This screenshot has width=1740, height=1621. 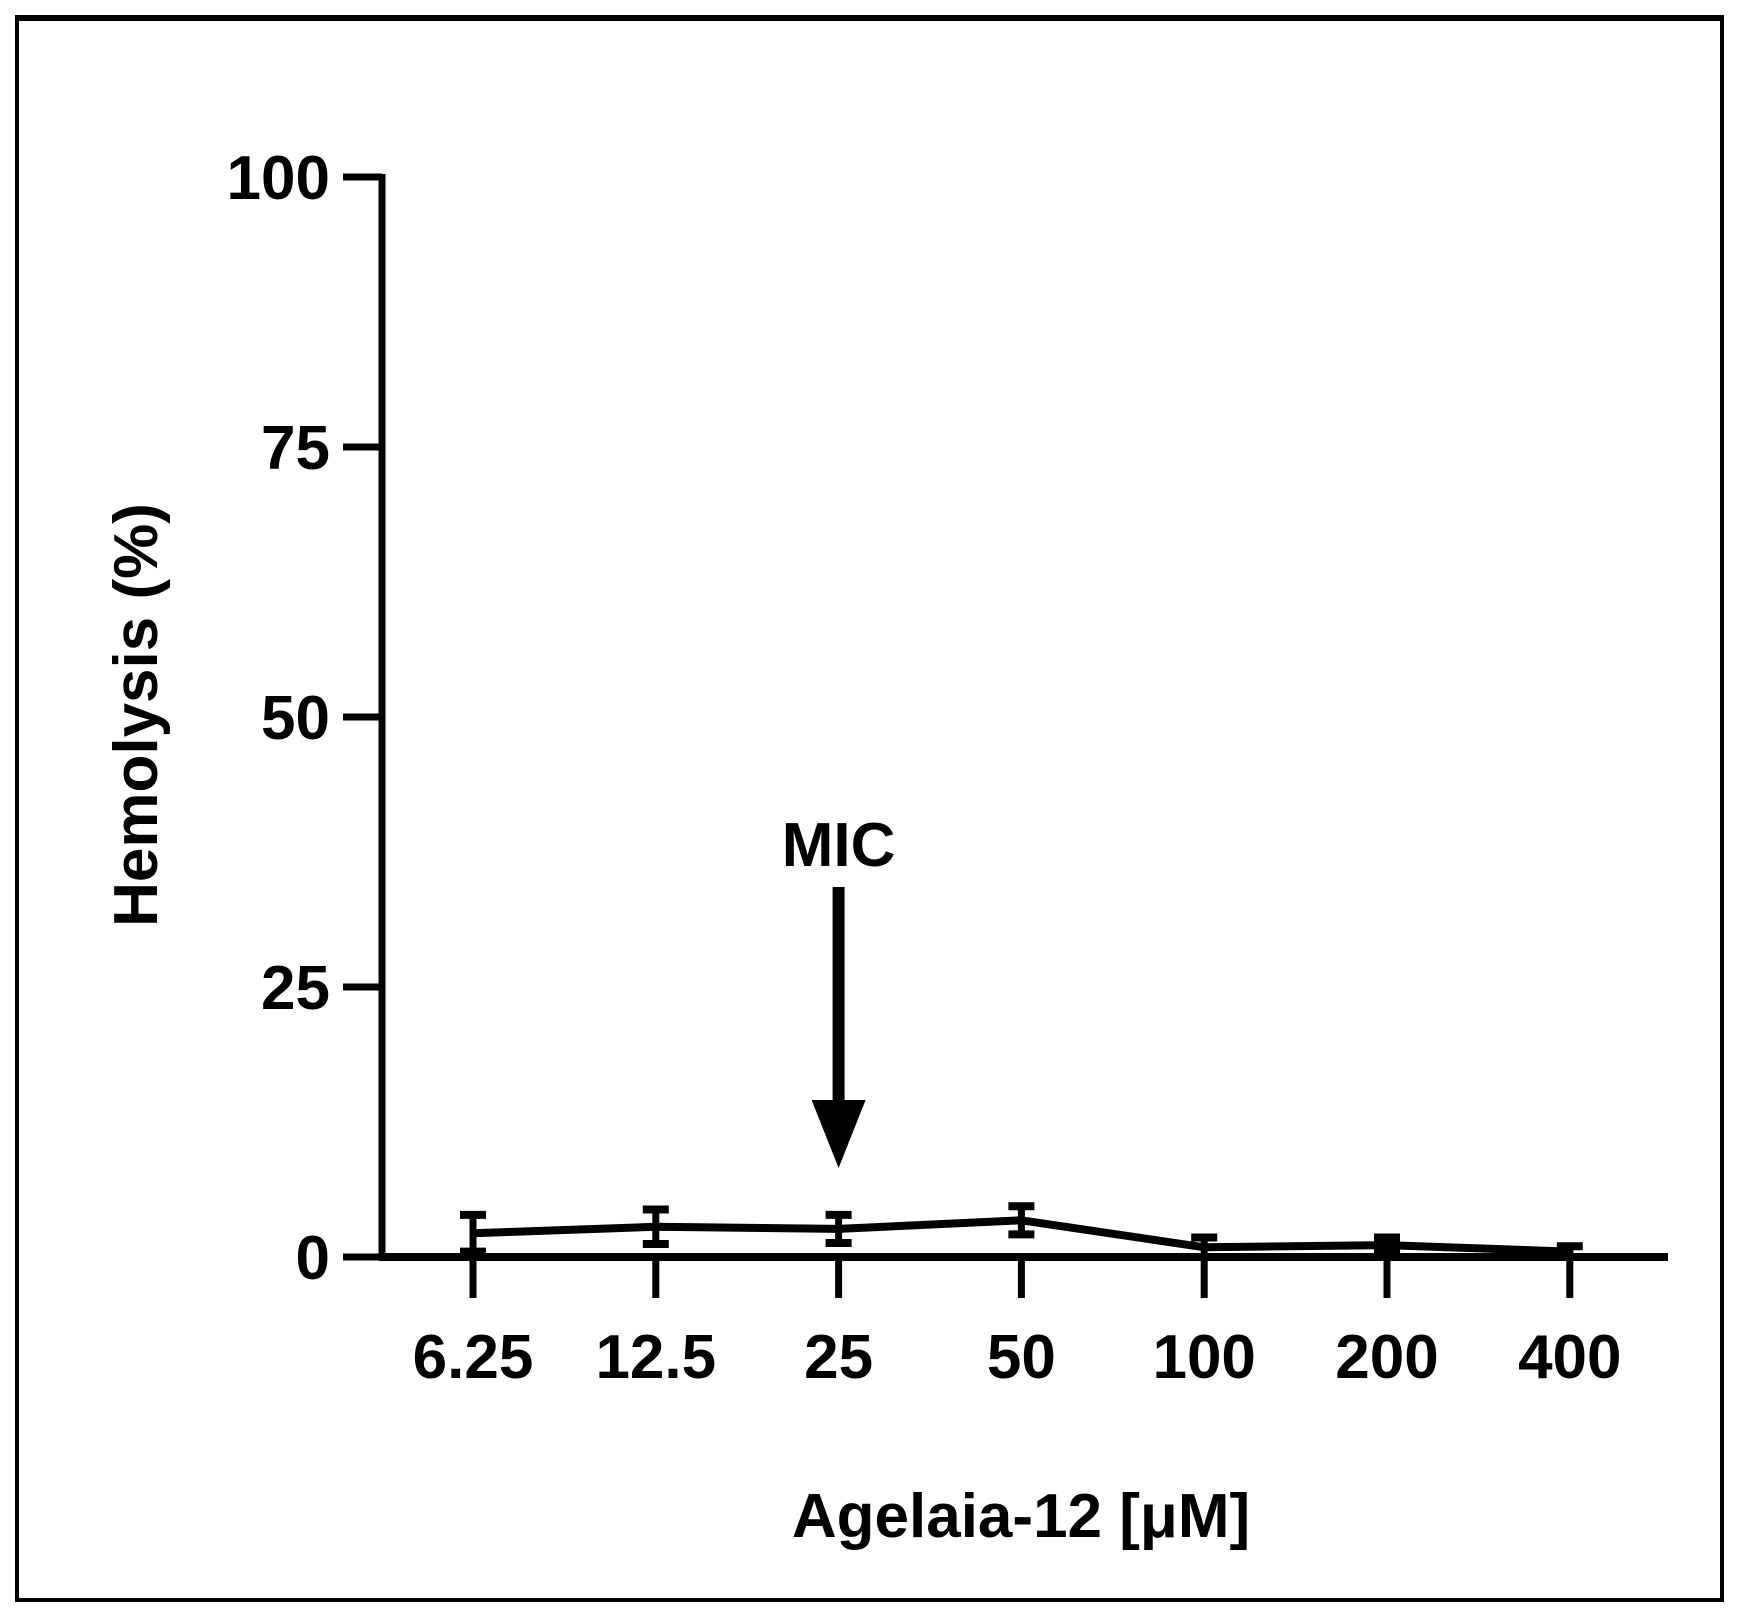 What do you see at coordinates (1021, 1357) in the screenshot?
I see `x-tick-label: 50` at bounding box center [1021, 1357].